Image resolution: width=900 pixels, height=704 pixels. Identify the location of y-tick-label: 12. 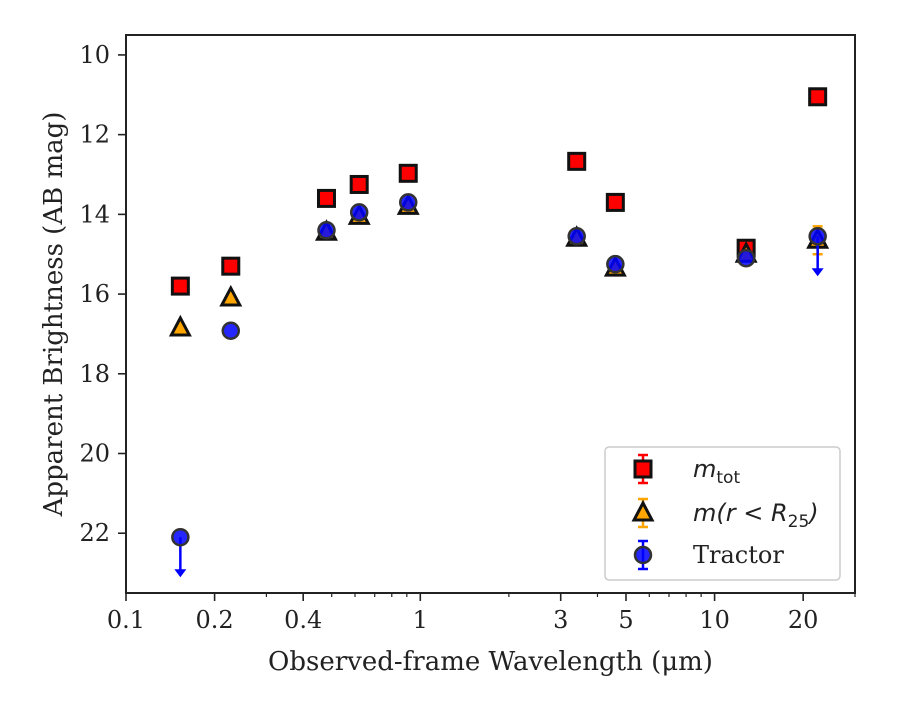
(94, 135).